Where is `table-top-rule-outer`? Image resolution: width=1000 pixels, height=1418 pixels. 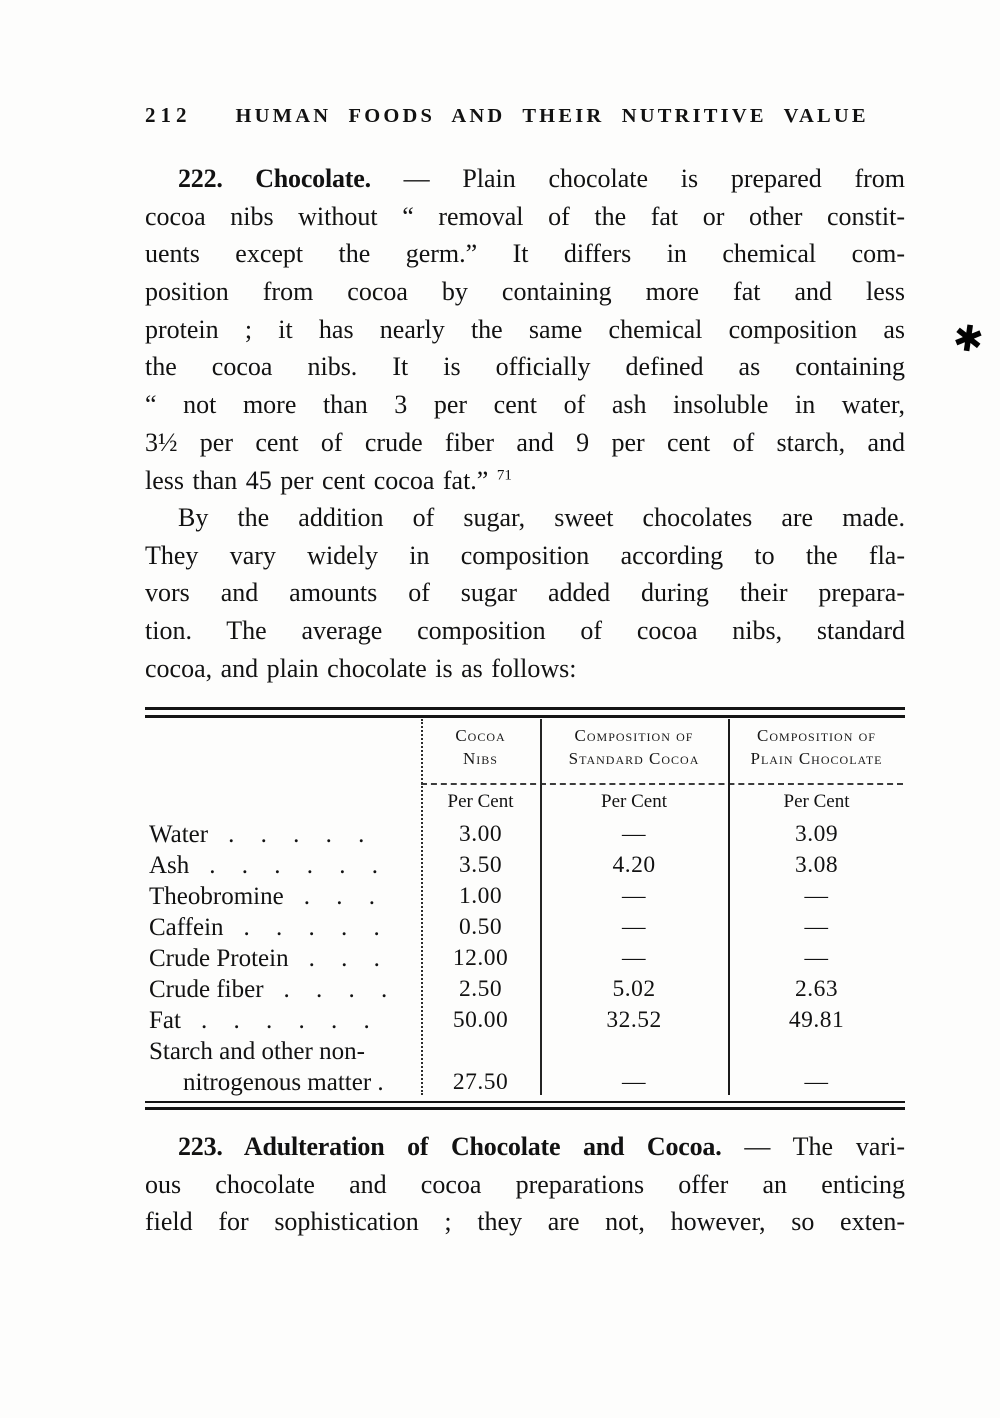
table-top-rule-outer is located at coordinates (525, 708).